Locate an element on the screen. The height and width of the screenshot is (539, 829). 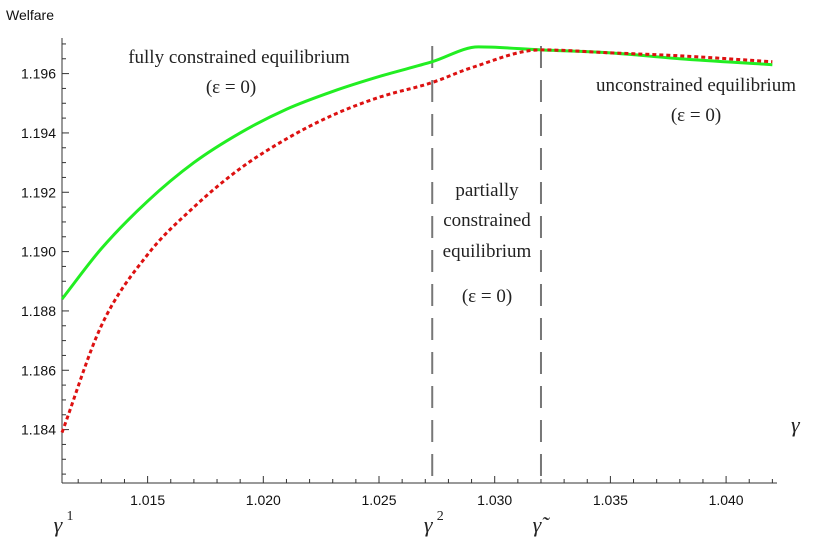
y-tick-label: 1.188 is located at coordinates (38, 311).